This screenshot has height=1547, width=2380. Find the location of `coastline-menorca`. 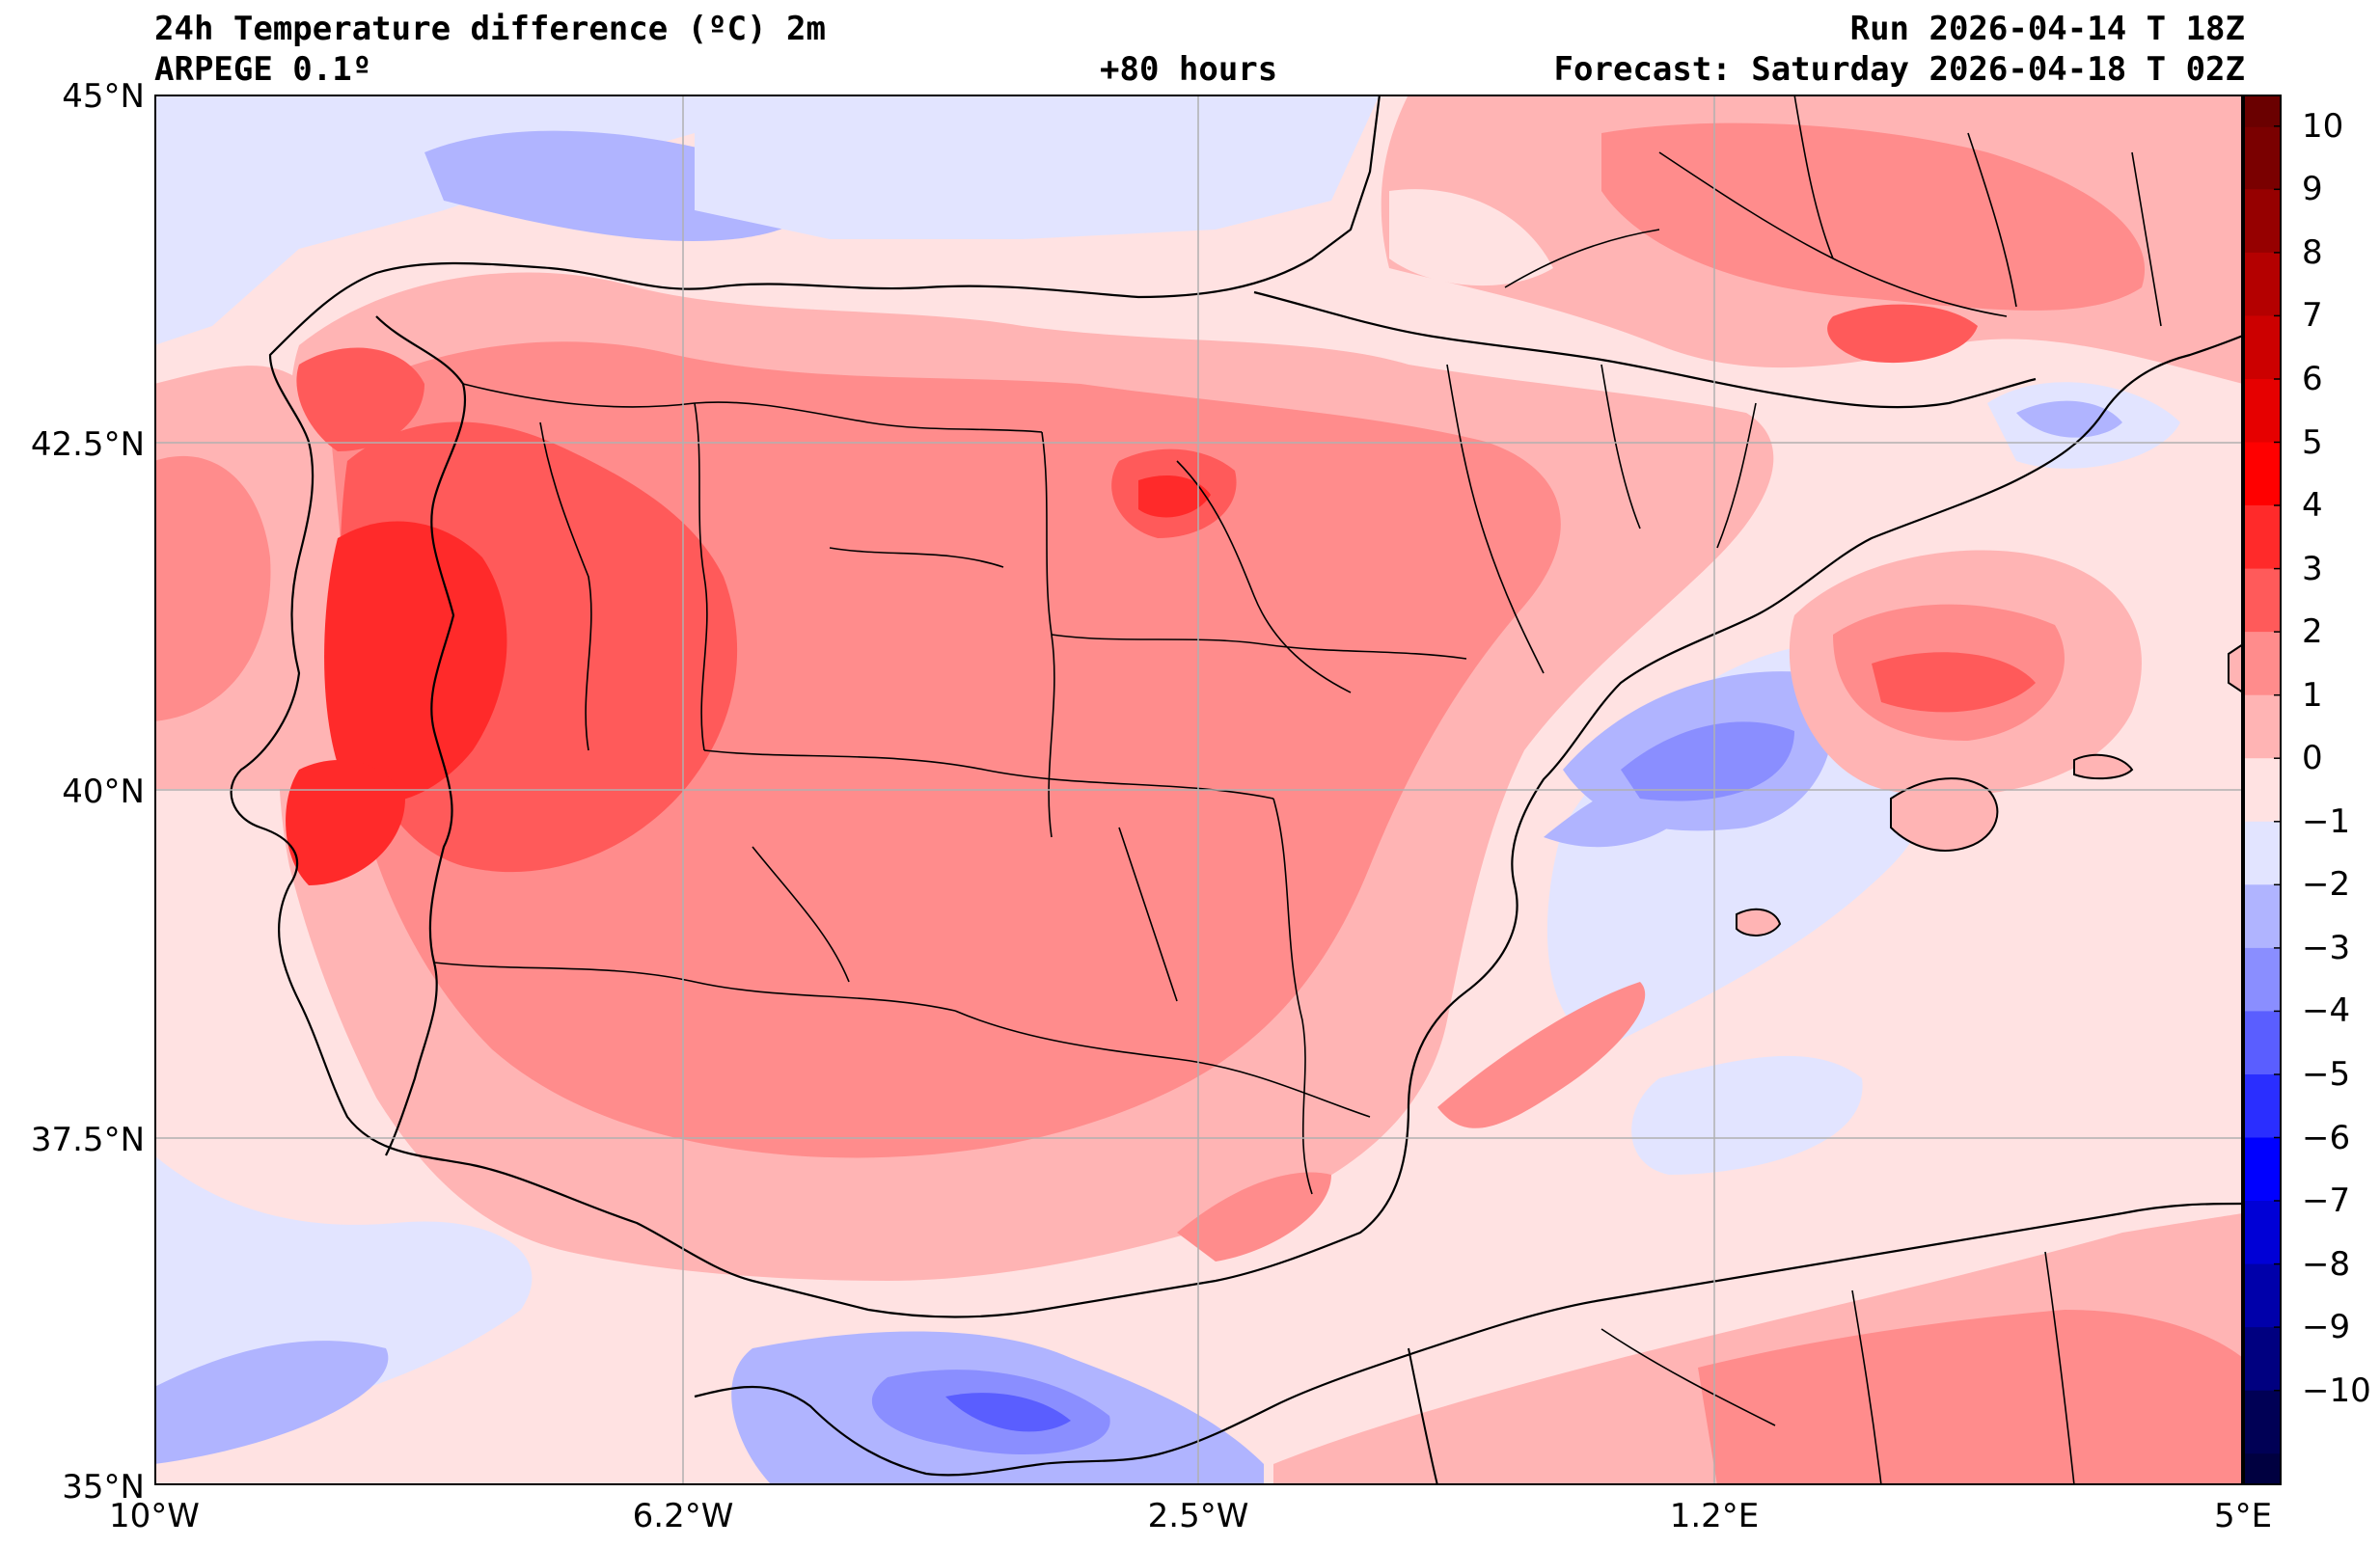

coastline-menorca is located at coordinates (2103, 766).